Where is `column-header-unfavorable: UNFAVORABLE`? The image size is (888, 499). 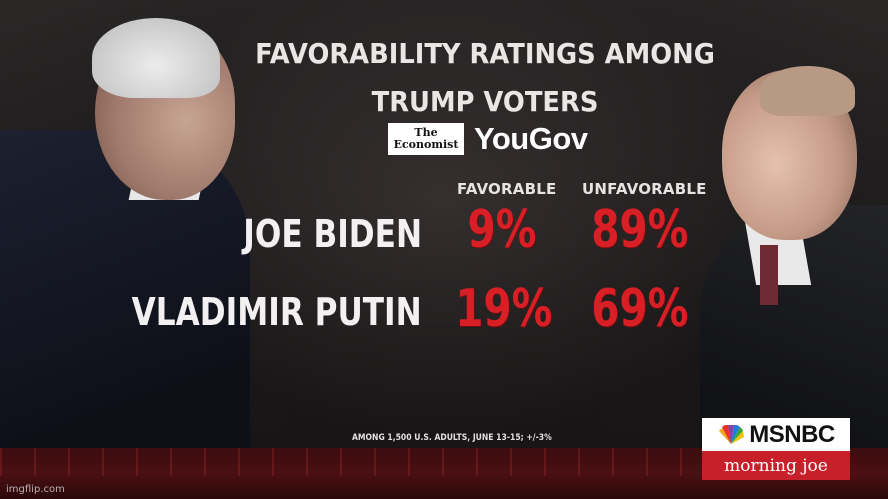 column-header-unfavorable: UNFAVORABLE is located at coordinates (644, 189).